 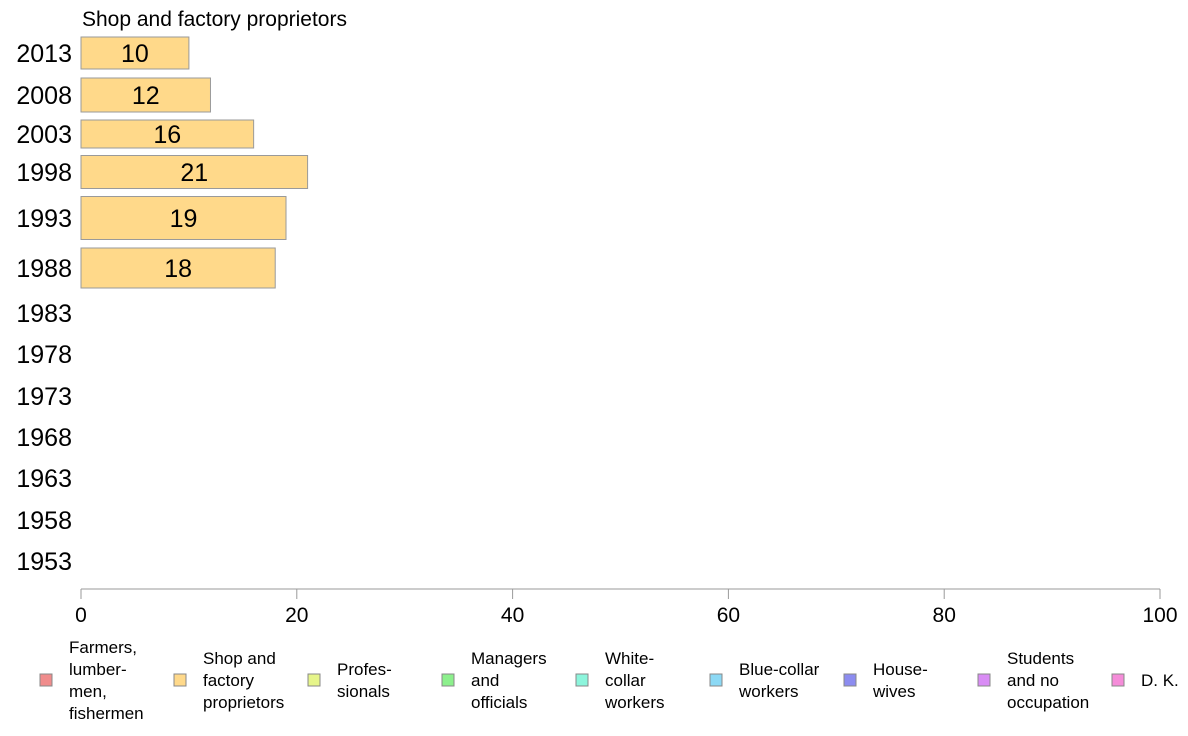 What do you see at coordinates (364, 680) in the screenshot?
I see `legend-label: Profes-sionals` at bounding box center [364, 680].